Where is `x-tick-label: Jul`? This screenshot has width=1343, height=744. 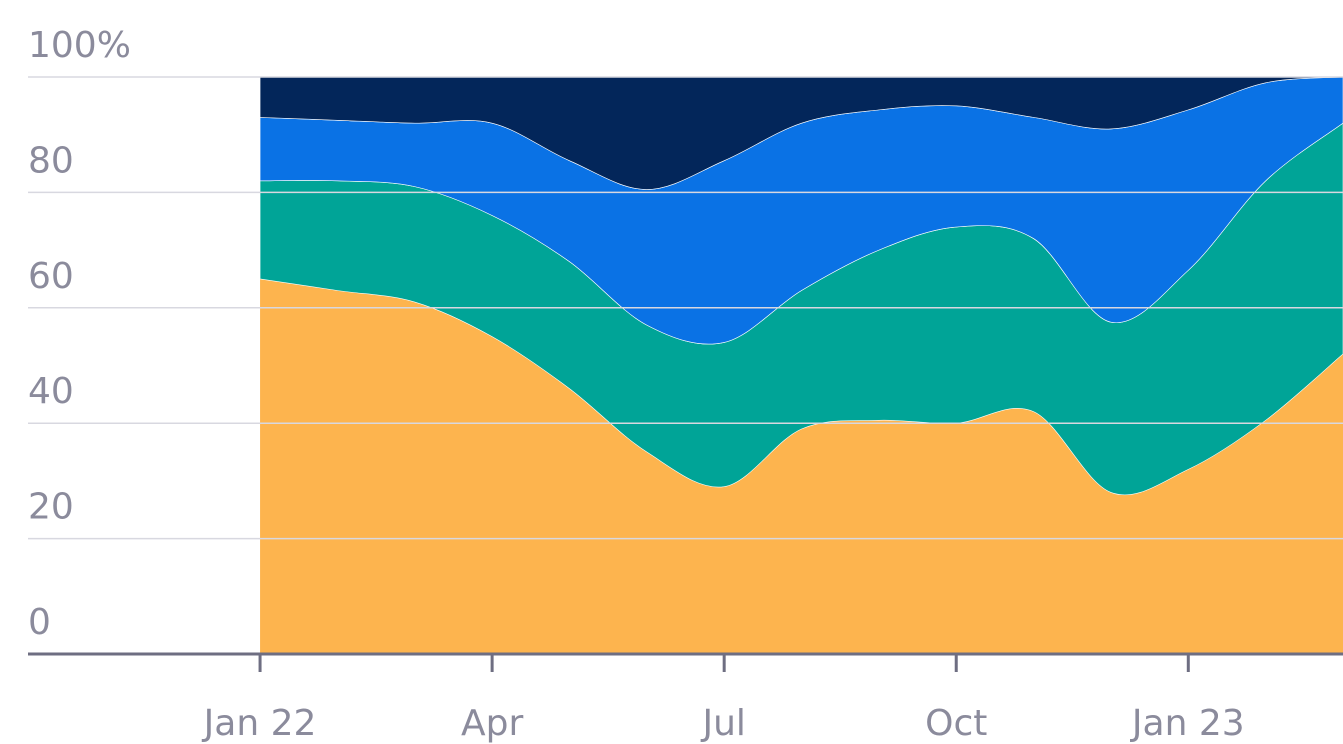 x-tick-label: Jul is located at coordinates (722, 723).